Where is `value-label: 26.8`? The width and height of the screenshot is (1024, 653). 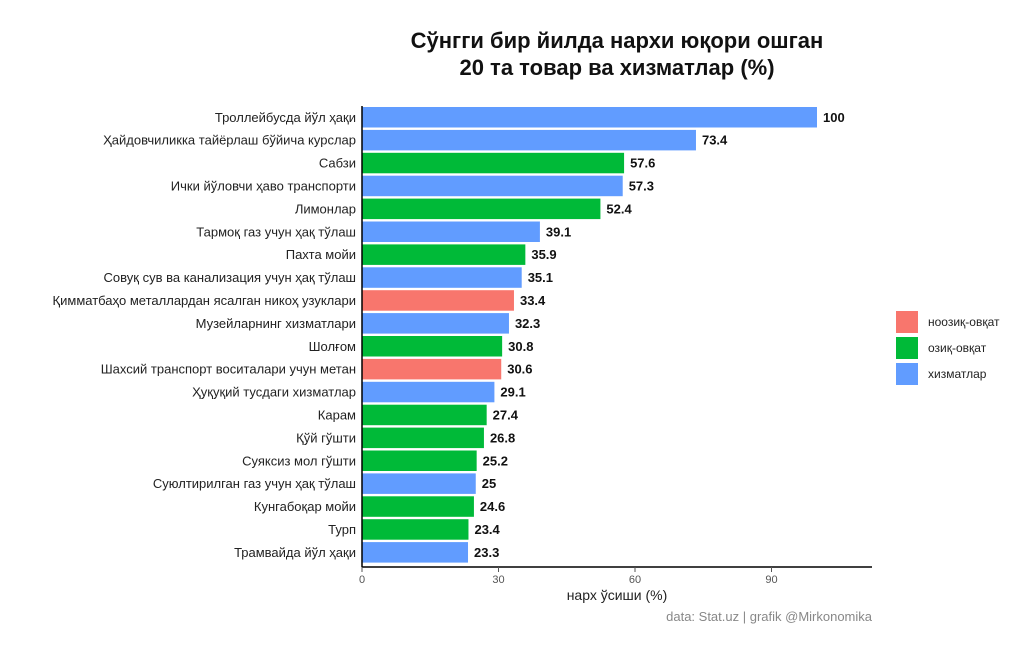
value-label: 26.8 is located at coordinates (502, 437).